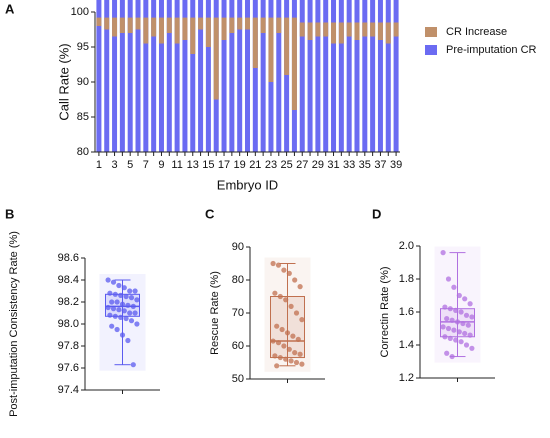  What do you see at coordinates (385, 311) in the screenshot?
I see `y-axis-label: Correctin Rate (%)` at bounding box center [385, 311].